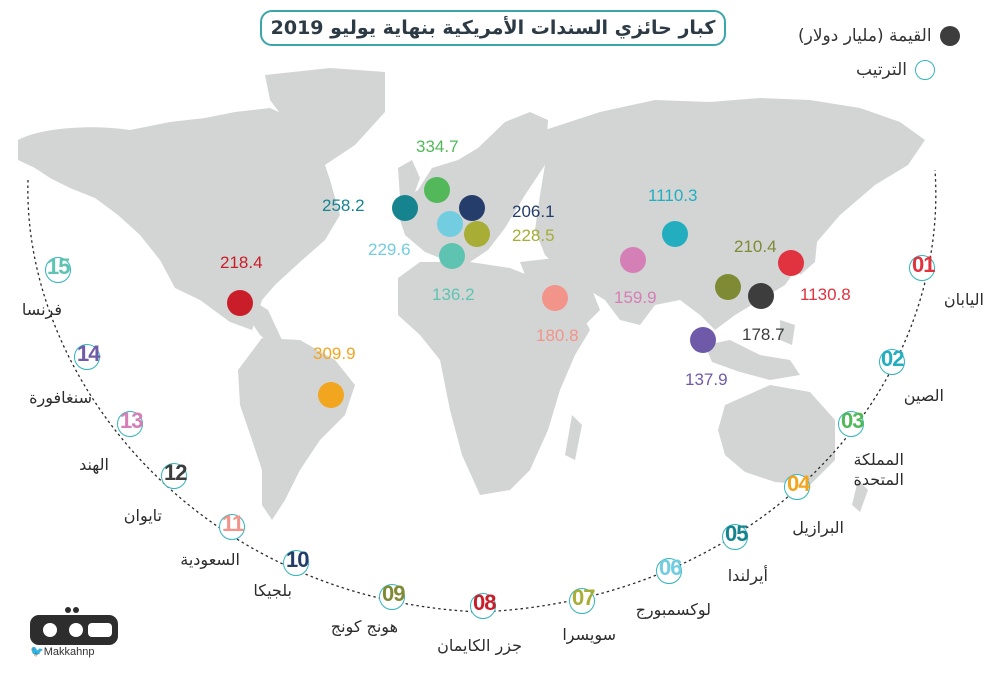 The image size is (1000, 679). Describe the element at coordinates (272, 590) in the screenshot. I see `country-name: بلجيكا` at that location.